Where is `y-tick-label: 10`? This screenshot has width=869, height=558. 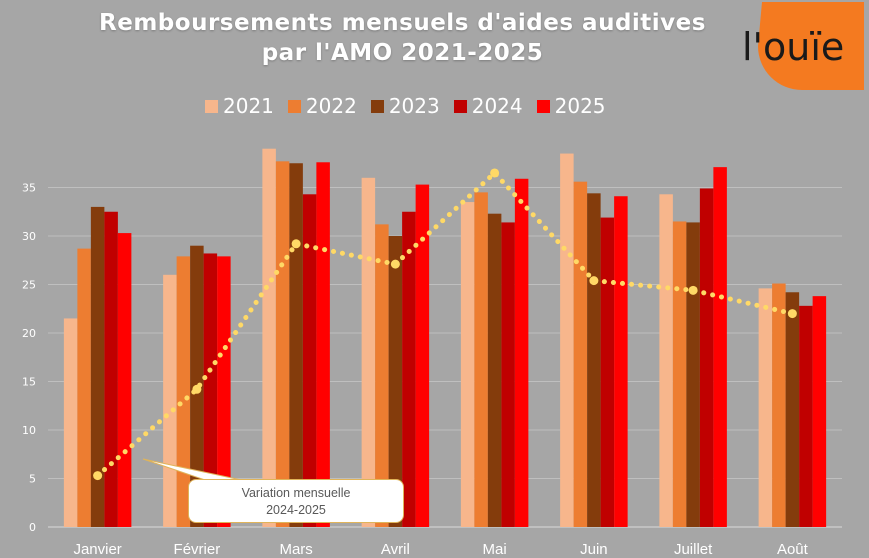
y-tick-label: 10 is located at coordinates (29, 430).